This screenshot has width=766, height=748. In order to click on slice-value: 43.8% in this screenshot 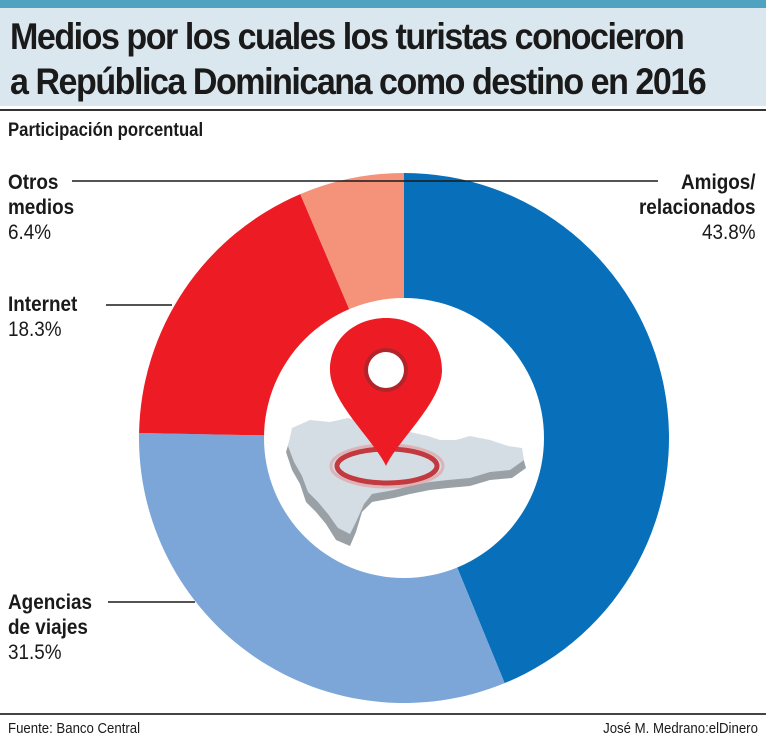, I will do `click(729, 232)`.